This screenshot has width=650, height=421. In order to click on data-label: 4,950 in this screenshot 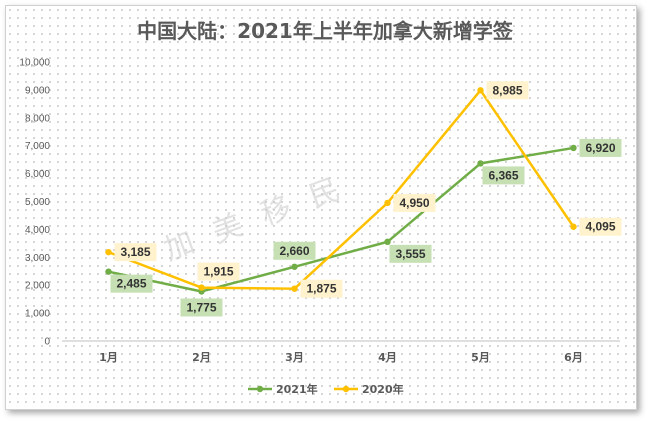, I will do `click(414, 203)`.